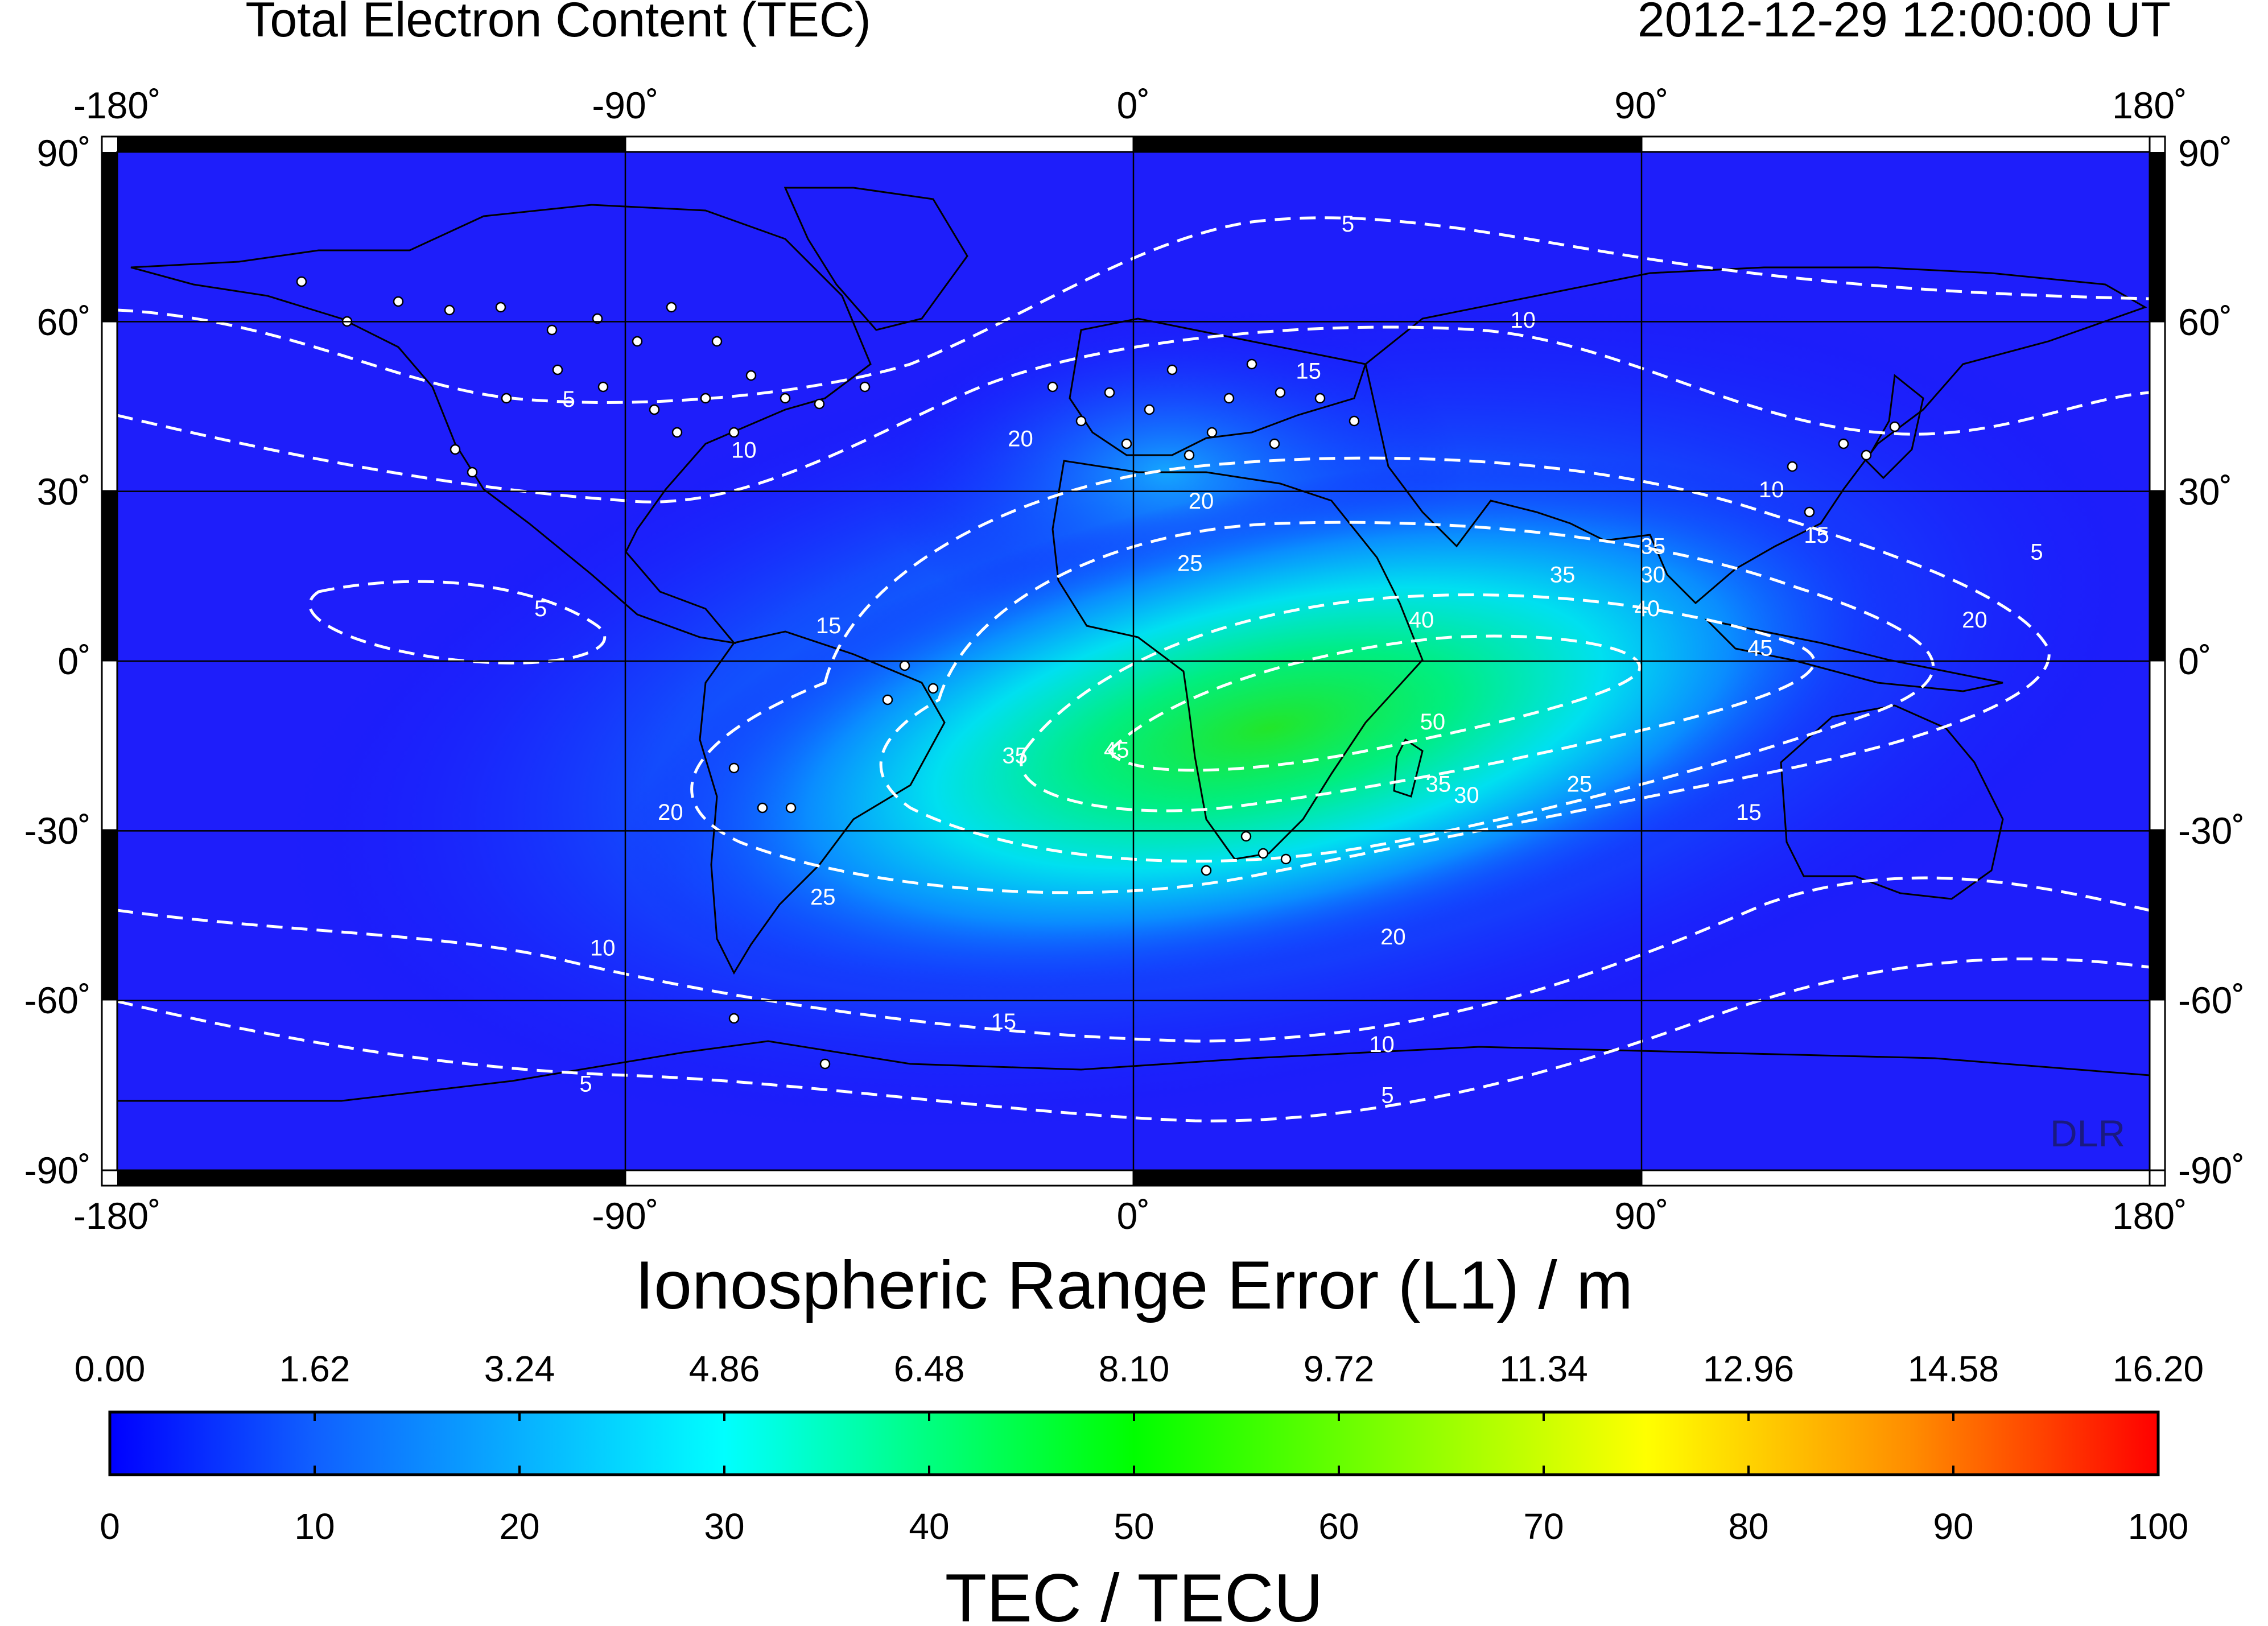  I want to click on range-error-tick: 16.20, so click(2159, 1368).